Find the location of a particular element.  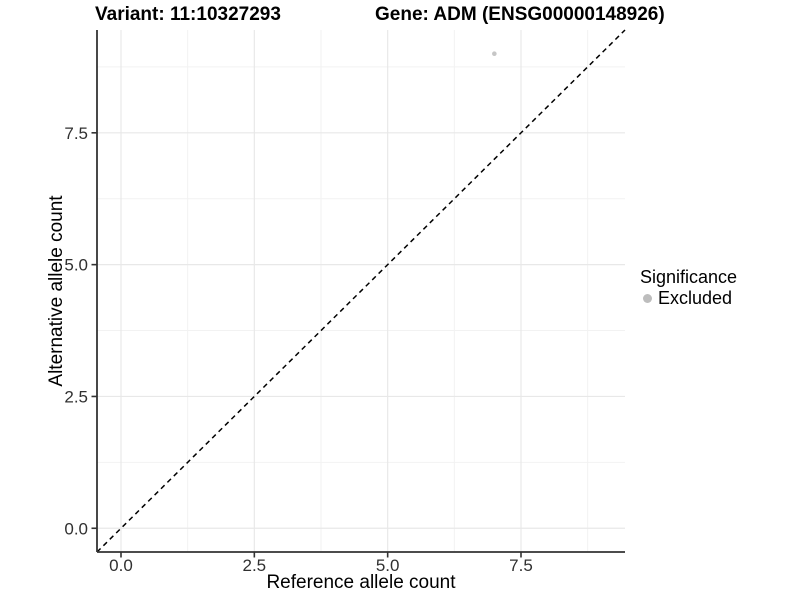

y-axis-title: Alternative allele count is located at coordinates (56, 291).